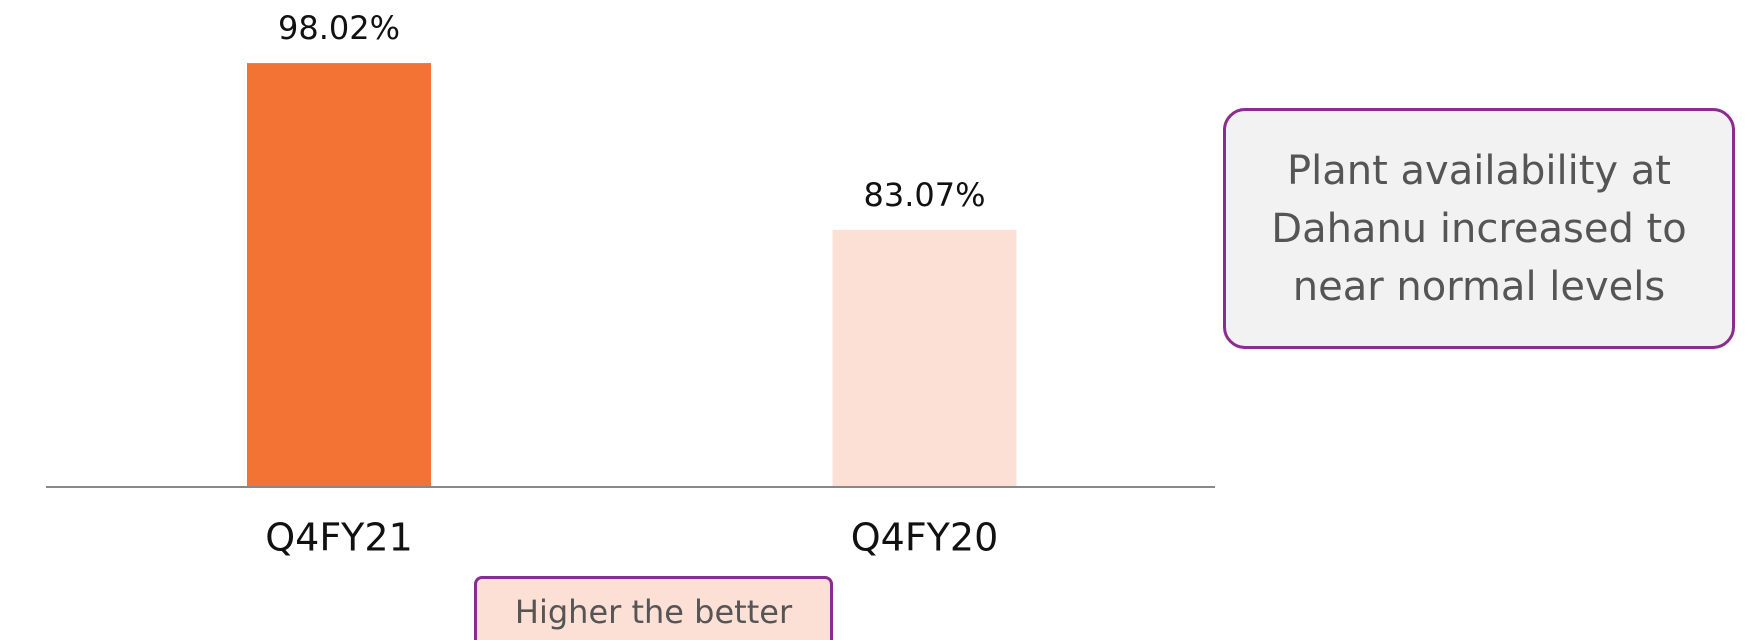  What do you see at coordinates (653, 608) in the screenshot?
I see `note: Higher the better` at bounding box center [653, 608].